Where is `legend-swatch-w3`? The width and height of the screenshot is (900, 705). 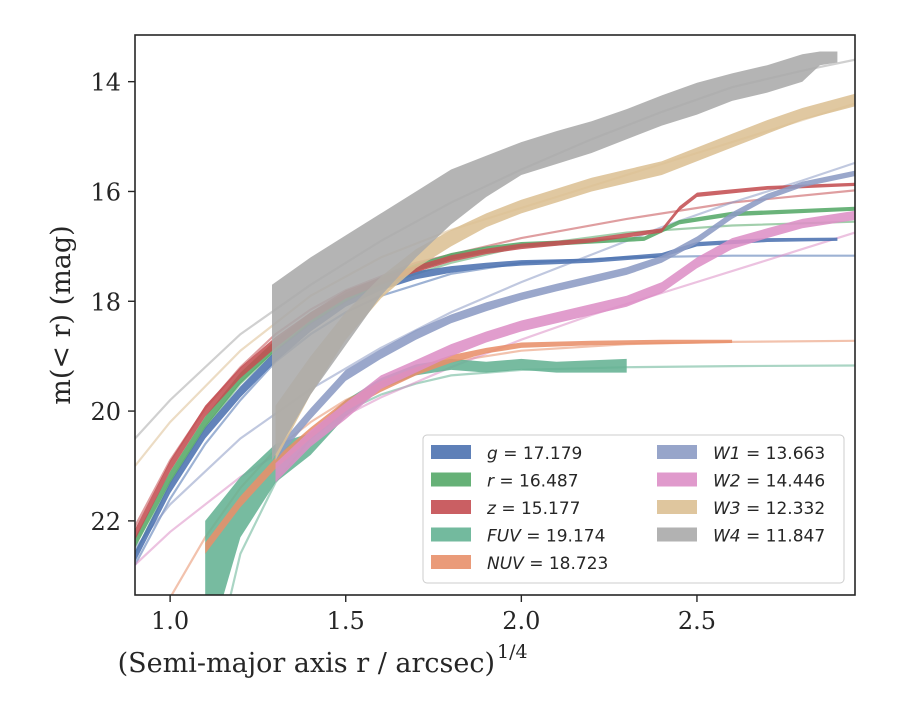 legend-swatch-w3 is located at coordinates (677, 507).